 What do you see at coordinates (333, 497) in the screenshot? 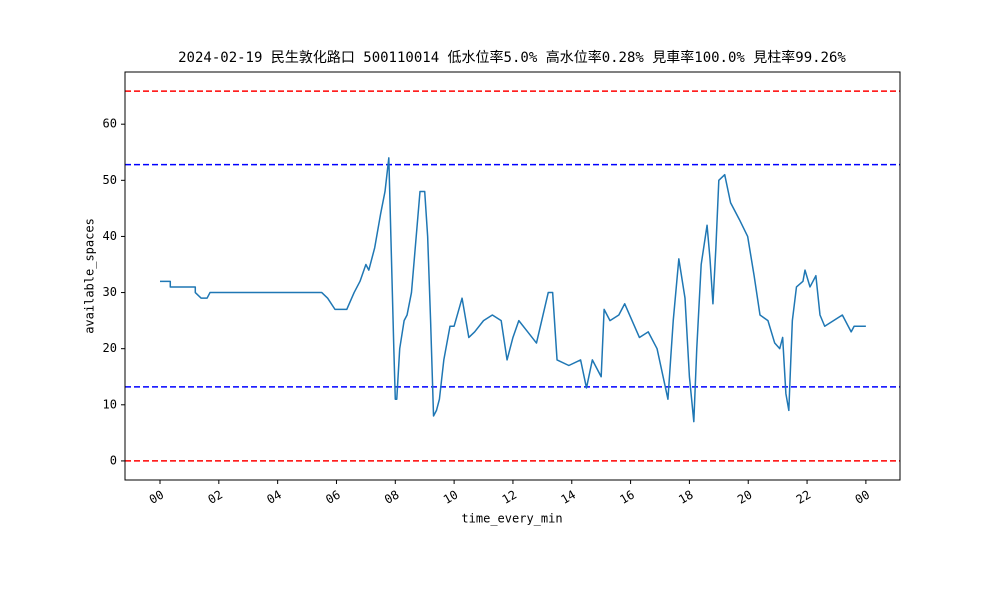
I see `x-tick-label: 06` at bounding box center [333, 497].